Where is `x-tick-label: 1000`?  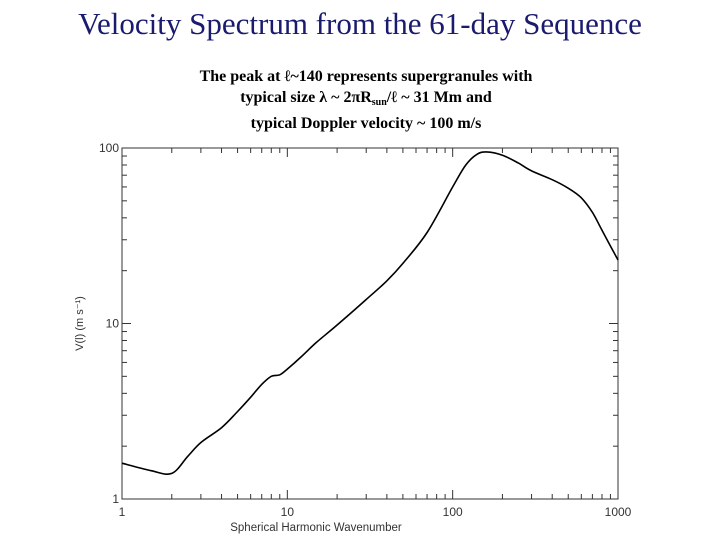
x-tick-label: 1000 is located at coordinates (618, 512).